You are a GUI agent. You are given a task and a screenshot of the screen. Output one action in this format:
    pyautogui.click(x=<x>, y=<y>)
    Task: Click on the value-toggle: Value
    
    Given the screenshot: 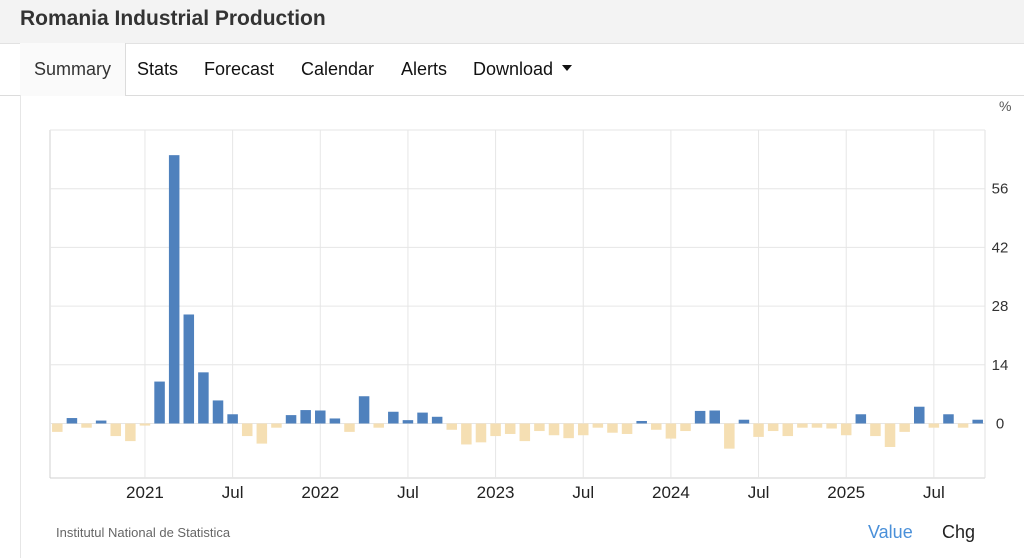 What is the action you would take?
    pyautogui.click(x=890, y=532)
    